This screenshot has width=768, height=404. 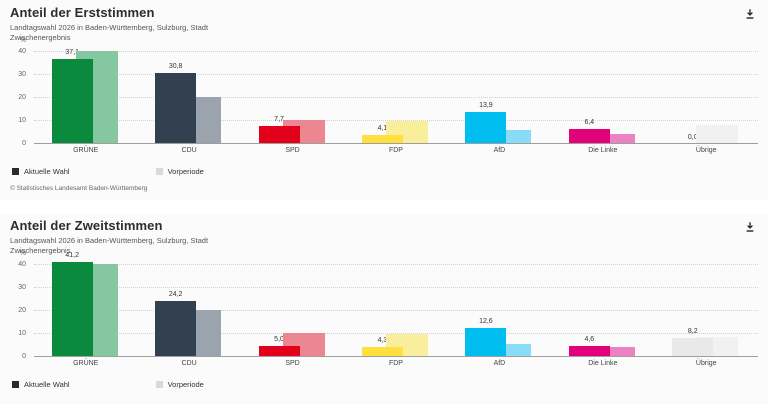 I want to click on legend-swatch-vorperiode, so click(x=159, y=171).